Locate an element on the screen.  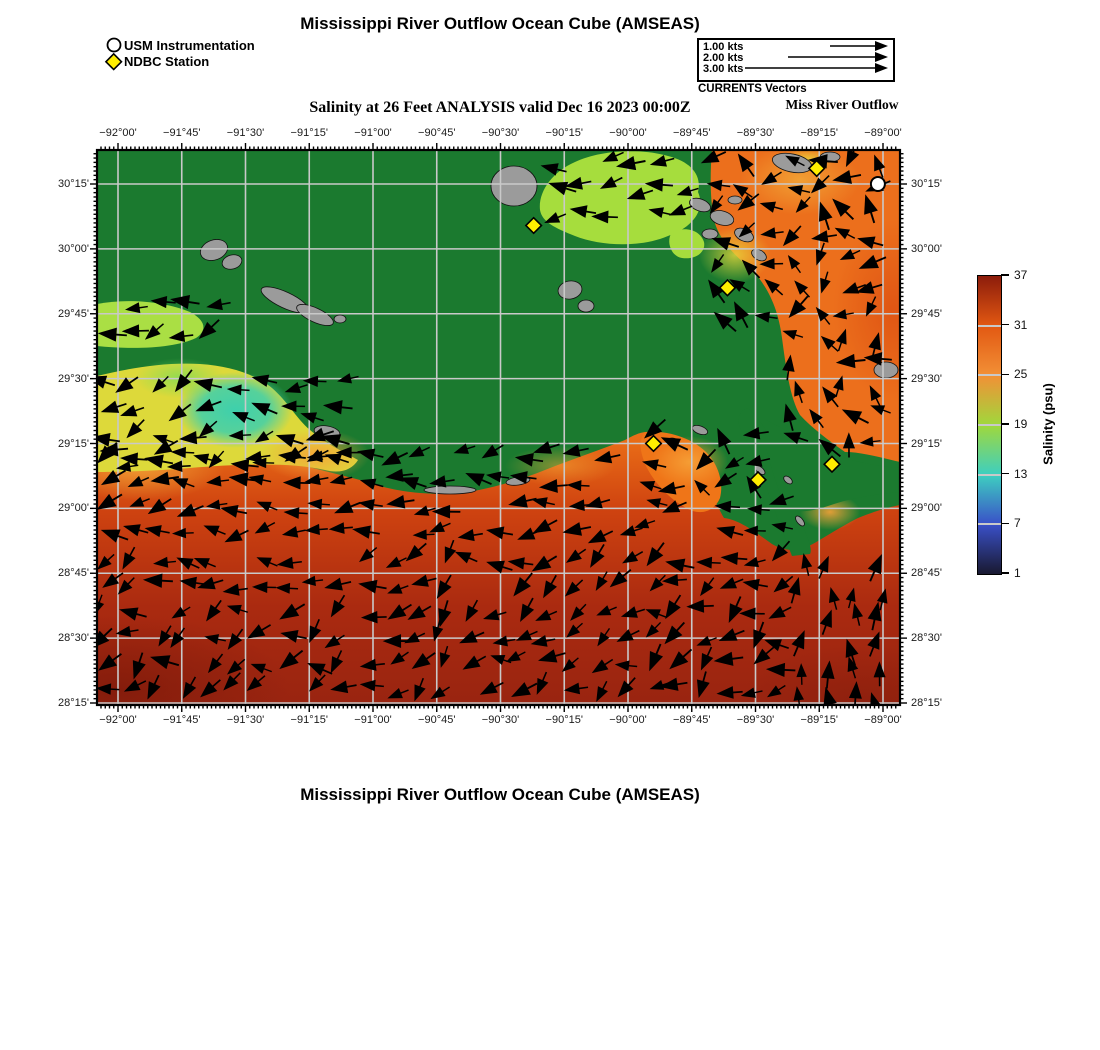
lon-tick-label-top: −91°45' is located at coordinates (182, 133).